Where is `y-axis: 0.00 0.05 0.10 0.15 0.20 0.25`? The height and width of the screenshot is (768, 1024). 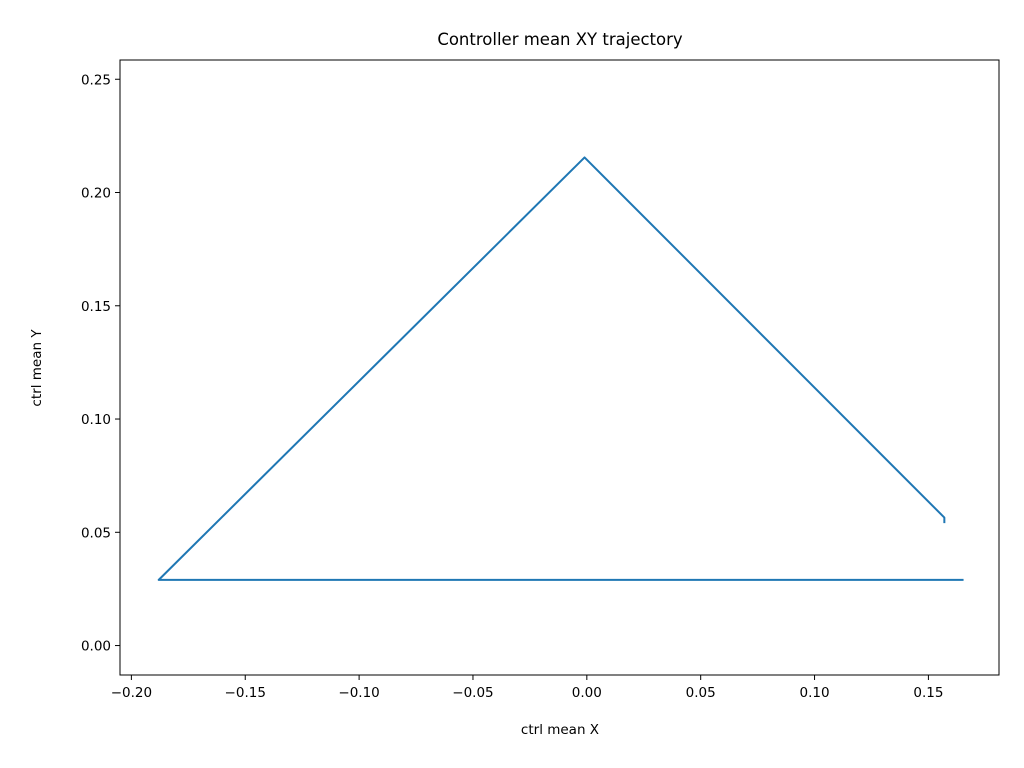 y-axis: 0.00 0.05 0.10 0.15 0.20 0.25 is located at coordinates (100, 363).